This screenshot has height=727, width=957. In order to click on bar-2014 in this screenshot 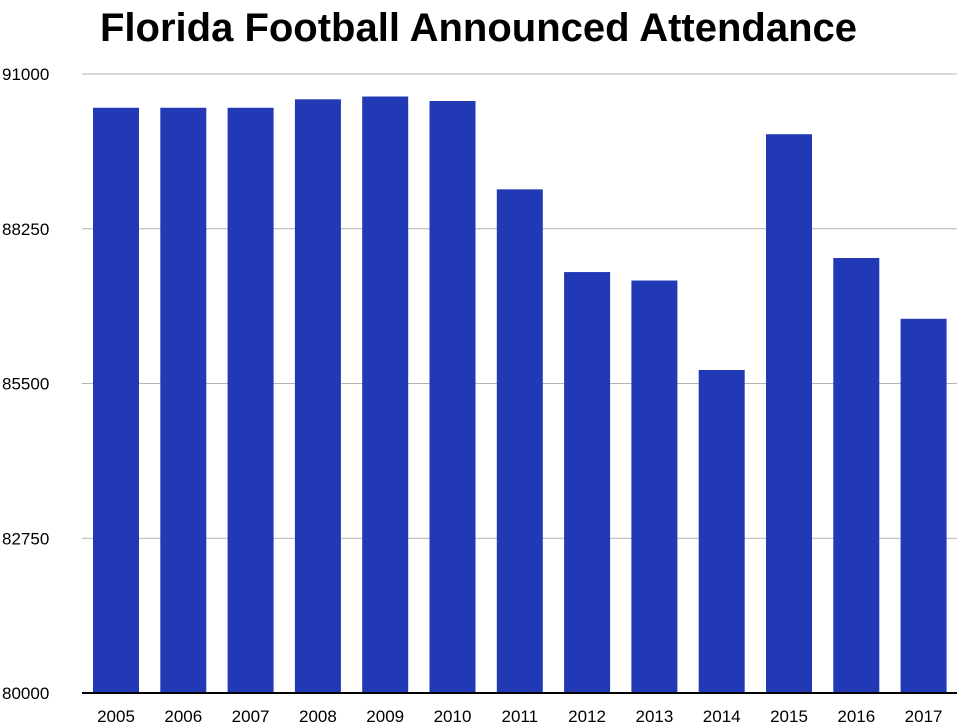, I will do `click(721, 531)`.